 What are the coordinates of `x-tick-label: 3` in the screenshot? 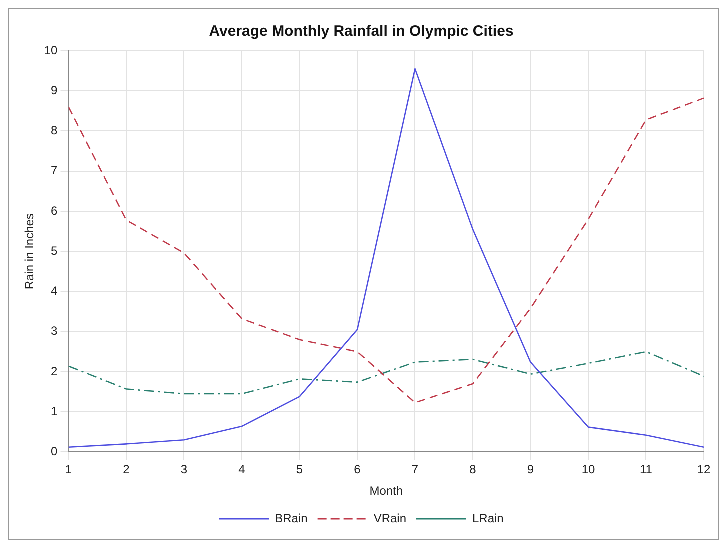 It's located at (184, 469).